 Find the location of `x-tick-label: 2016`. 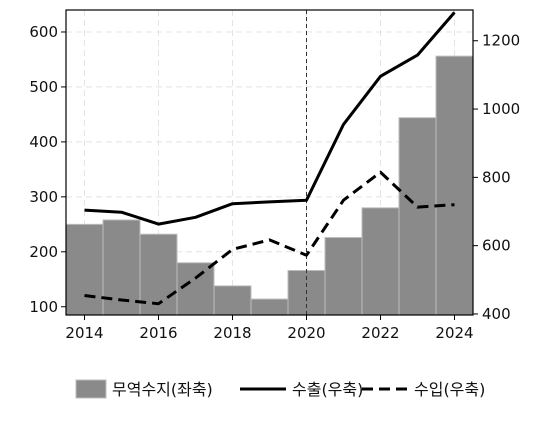

x-tick-label: 2016 is located at coordinates (158, 333).